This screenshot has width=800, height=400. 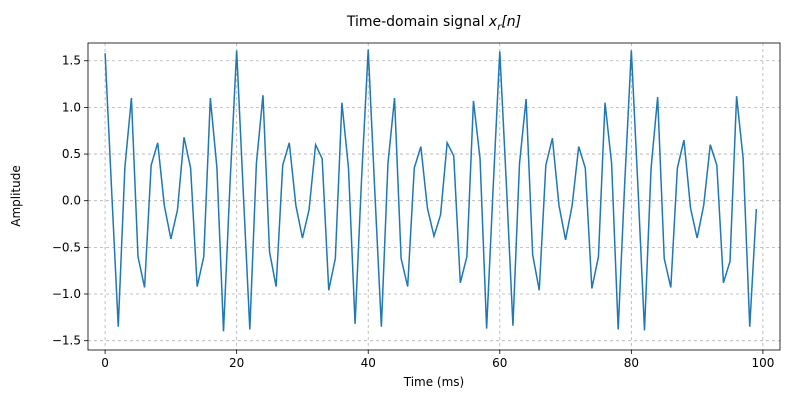 I want to click on title-symbol: x, so click(x=493, y=22).